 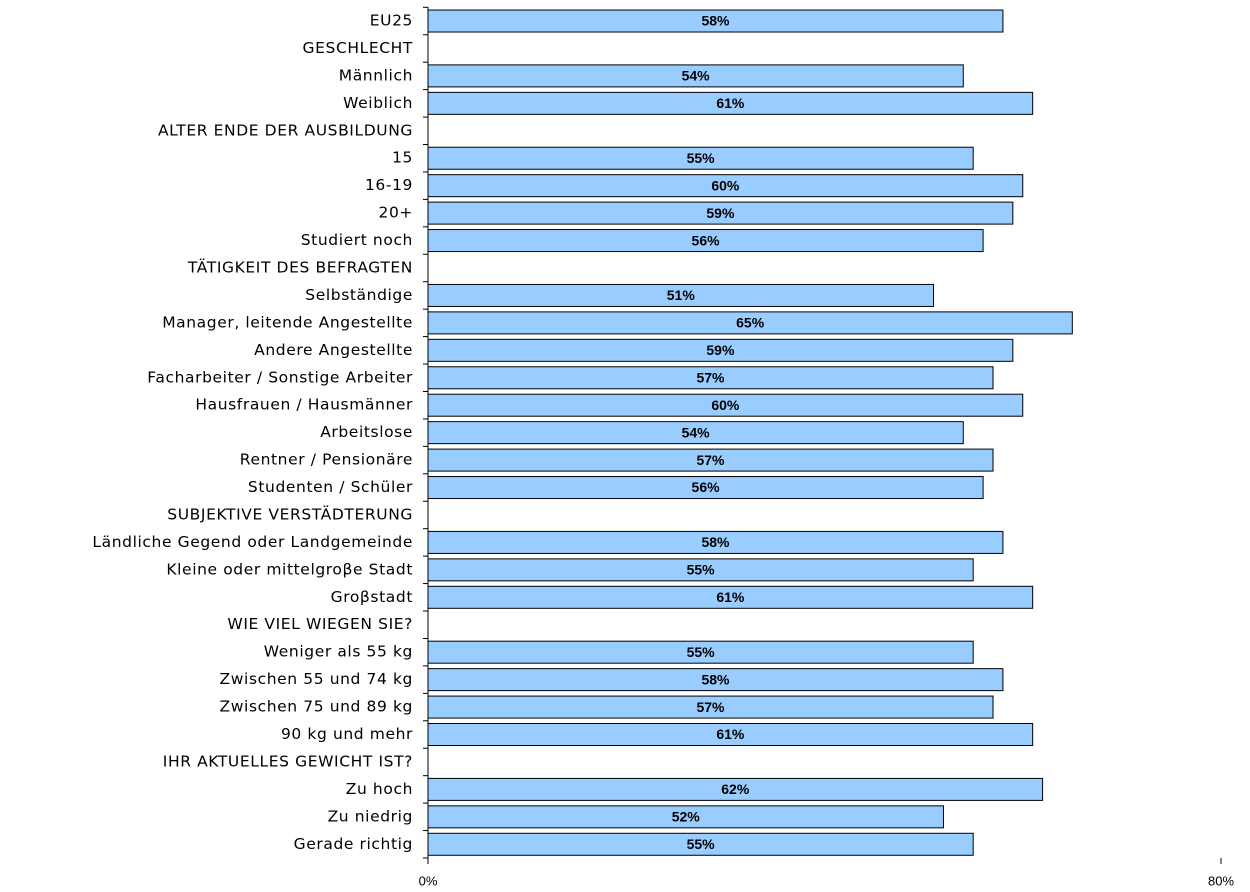 I want to click on value-label: 52%, so click(x=686, y=817).